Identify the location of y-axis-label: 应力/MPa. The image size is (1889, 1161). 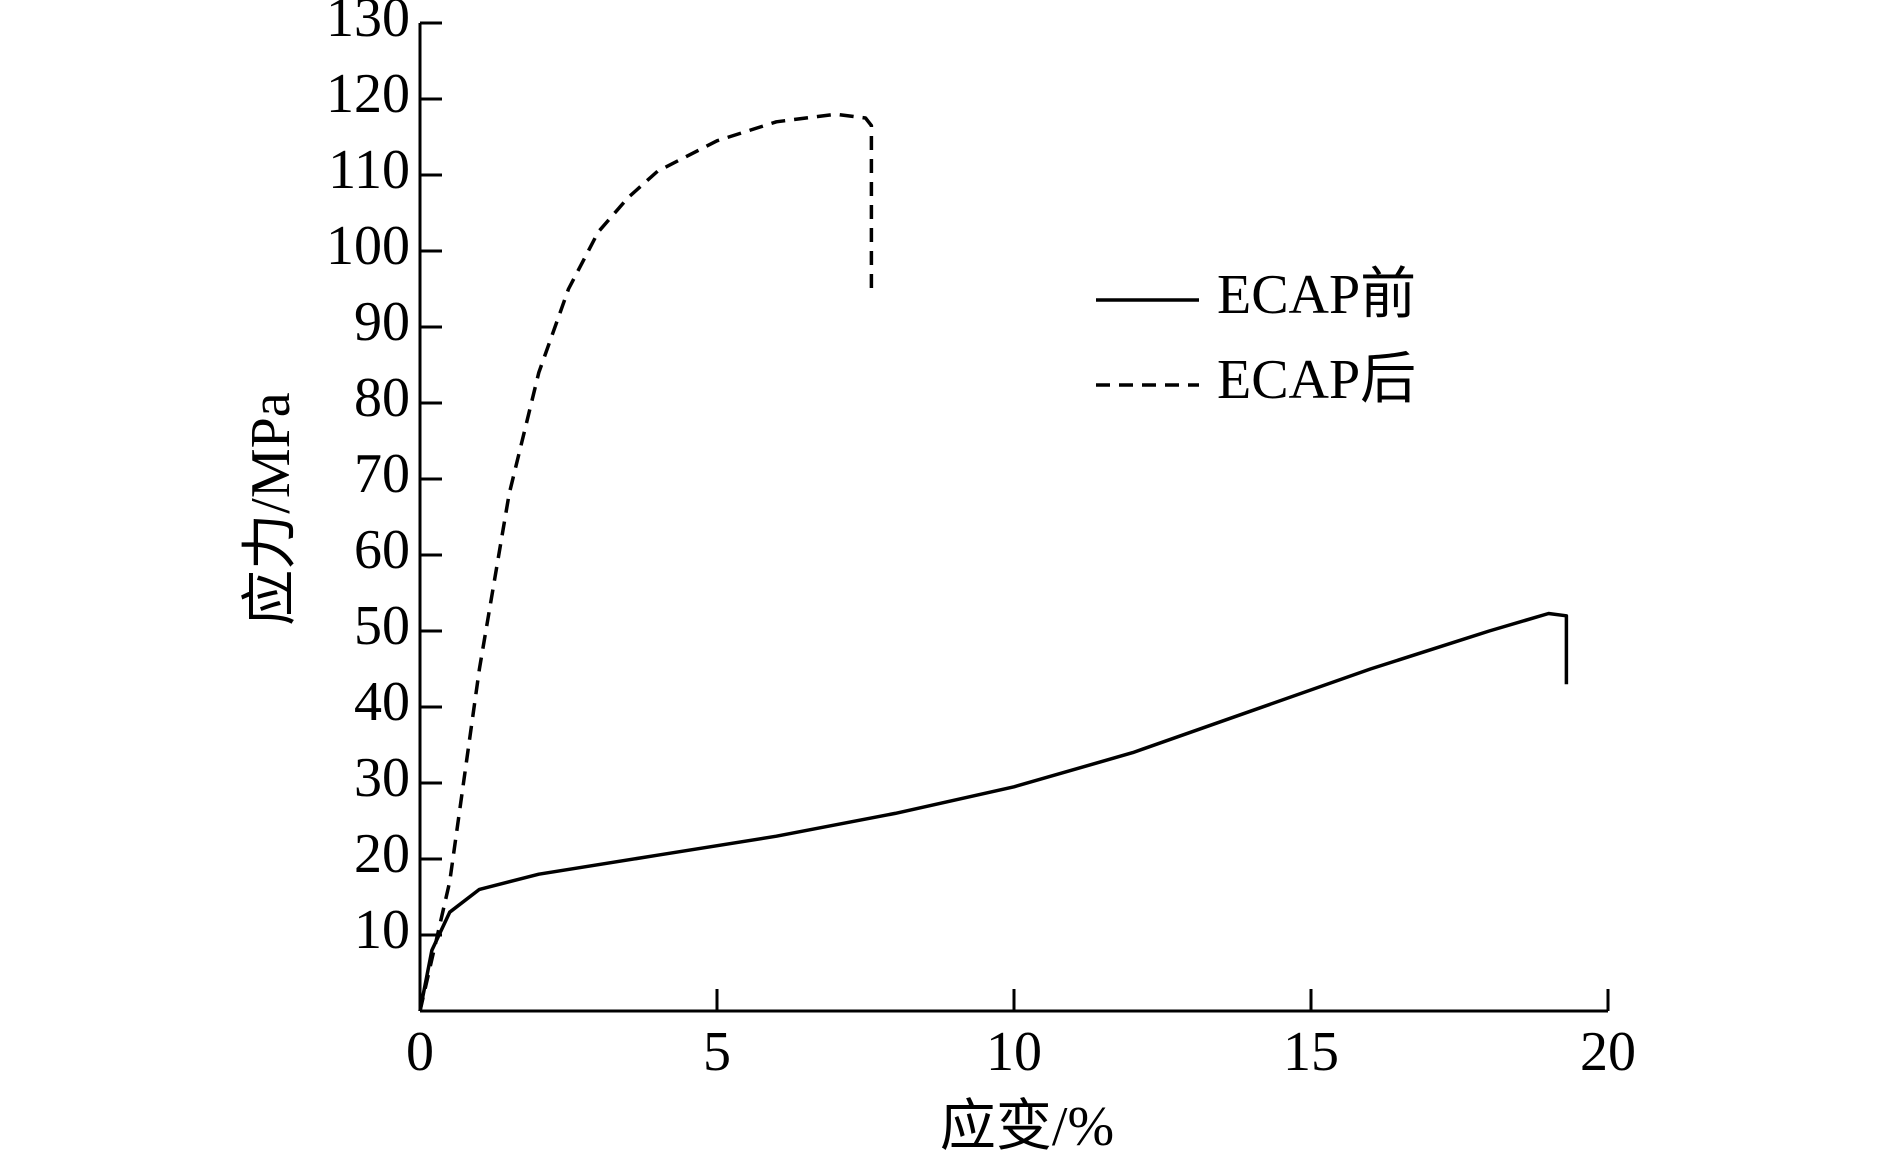
(271, 508).